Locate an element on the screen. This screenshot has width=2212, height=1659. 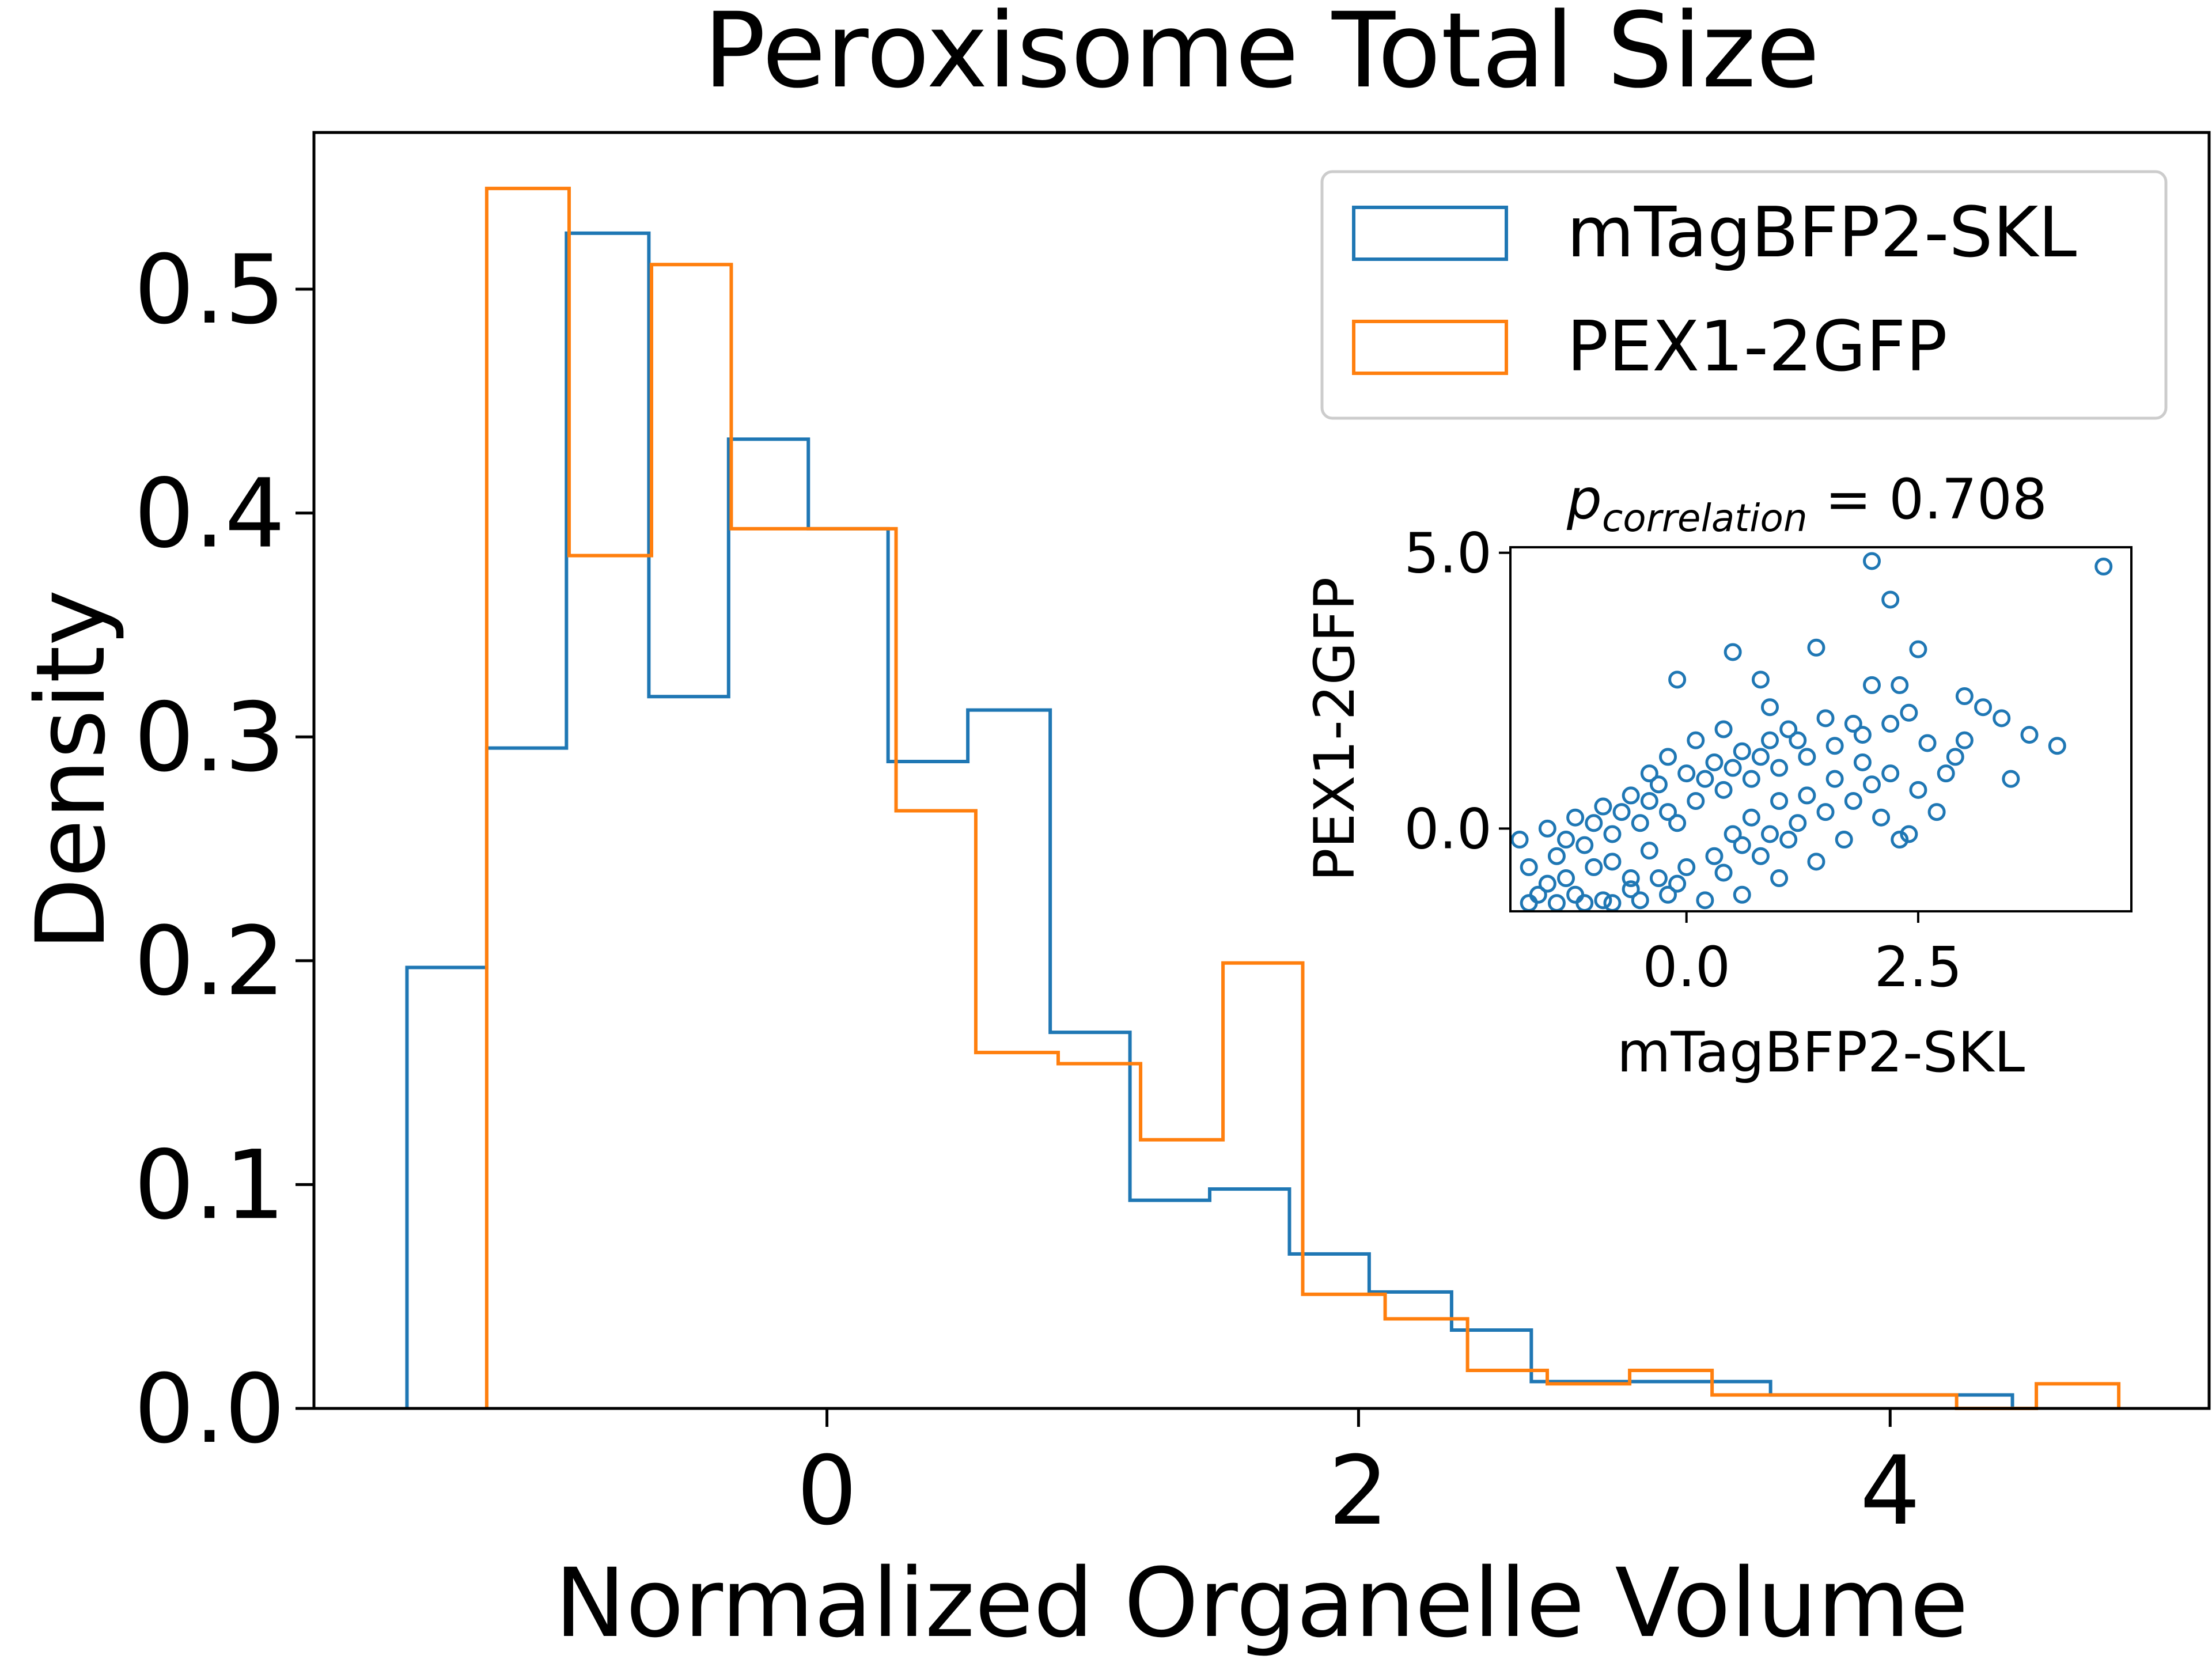
y-tick-label: 0.0 is located at coordinates (209, 1409).